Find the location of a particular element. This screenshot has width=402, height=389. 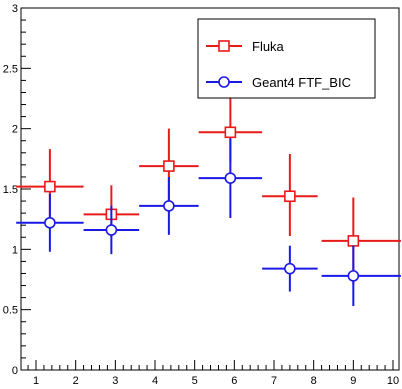

x-tick-label: 4 is located at coordinates (155, 381).